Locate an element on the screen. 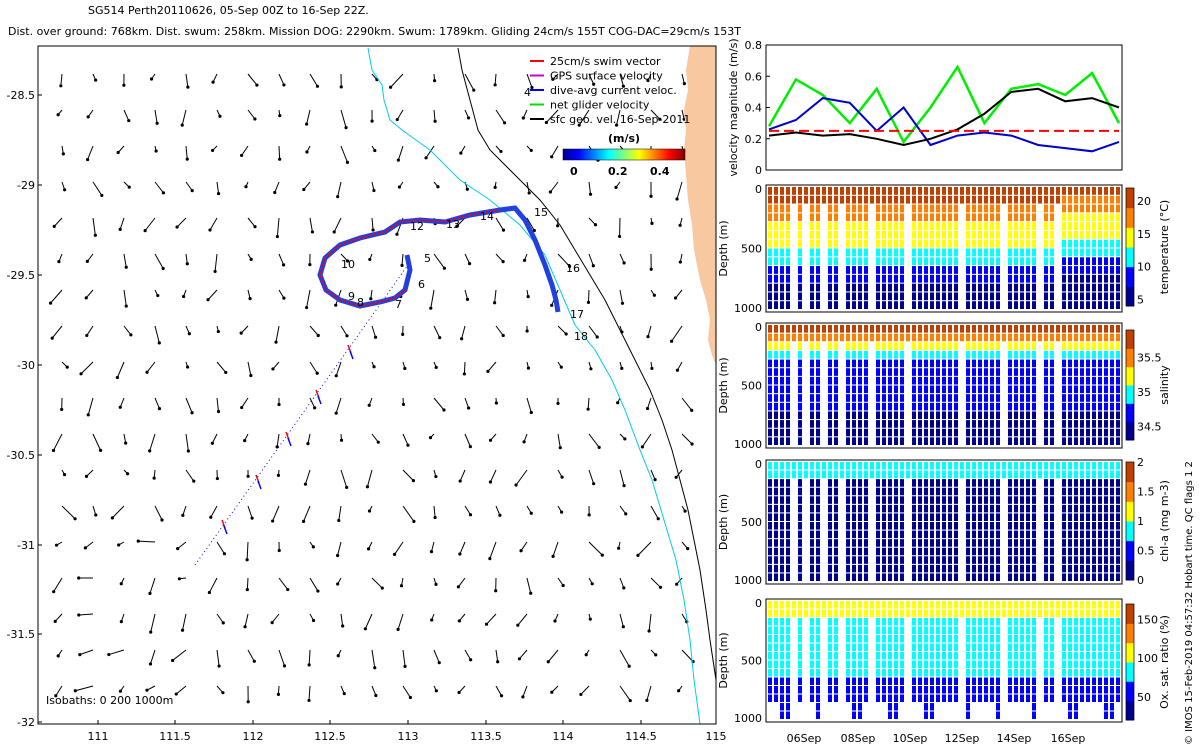 Image resolution: width=1200 pixels, height=750 pixels. profile-ytick-label: 0 is located at coordinates (758, 327).